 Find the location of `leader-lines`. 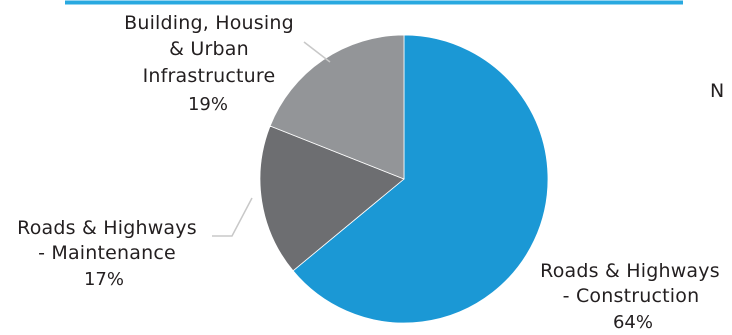

leader-lines is located at coordinates (271, 139).